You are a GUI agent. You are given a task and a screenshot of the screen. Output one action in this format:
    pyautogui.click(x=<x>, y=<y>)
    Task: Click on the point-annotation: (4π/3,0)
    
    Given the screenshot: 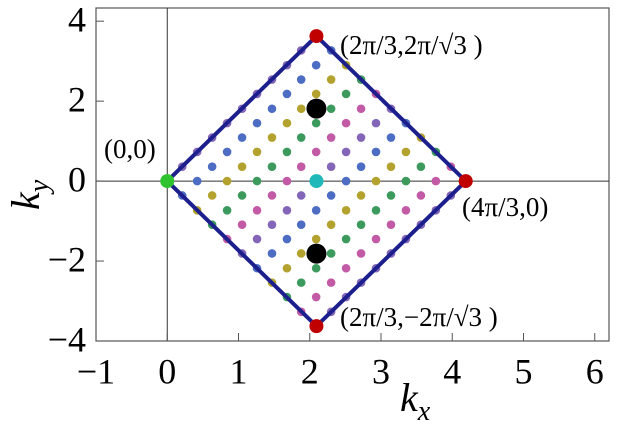 What is the action you would take?
    pyautogui.click(x=505, y=207)
    